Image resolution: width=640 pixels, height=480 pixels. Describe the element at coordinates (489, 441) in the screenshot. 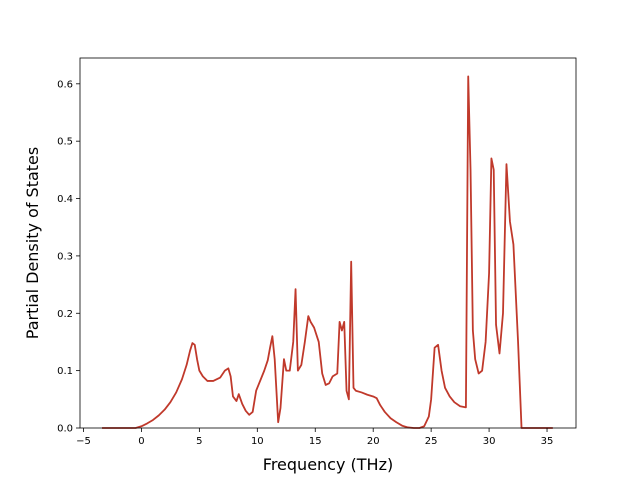

I see `x-tick-label: 30` at that location.